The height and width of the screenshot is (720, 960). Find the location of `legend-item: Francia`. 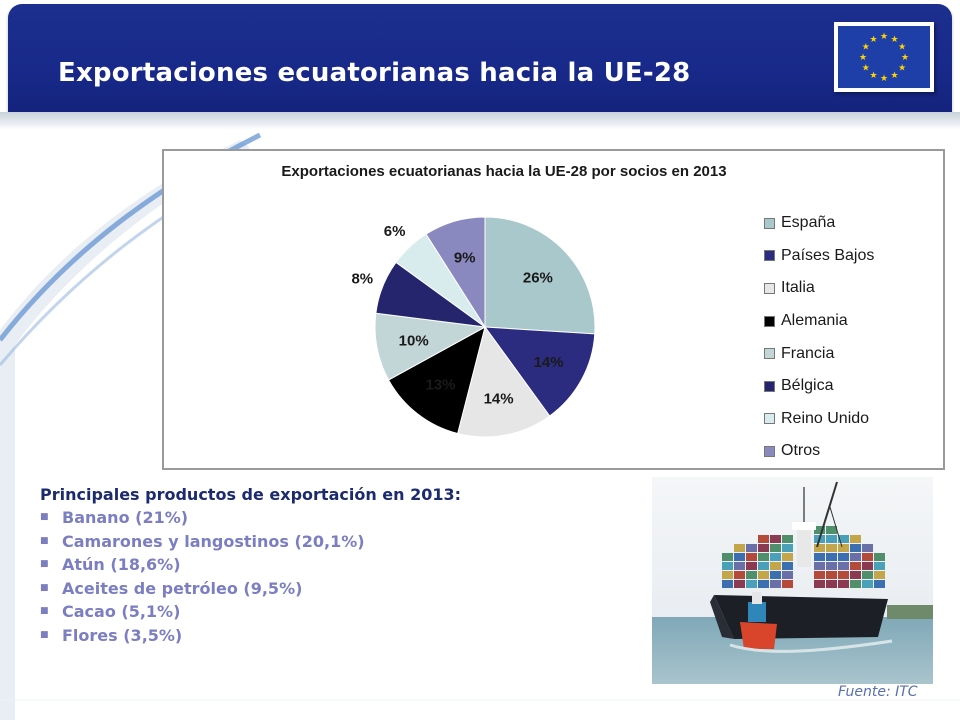

legend-item: Francia is located at coordinates (819, 353).